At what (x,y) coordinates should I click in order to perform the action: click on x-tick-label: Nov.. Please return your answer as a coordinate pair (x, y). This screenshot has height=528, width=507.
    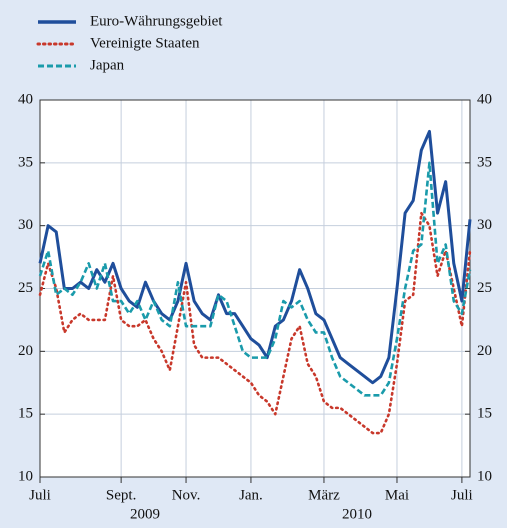
    Looking at the image, I should click on (186, 495).